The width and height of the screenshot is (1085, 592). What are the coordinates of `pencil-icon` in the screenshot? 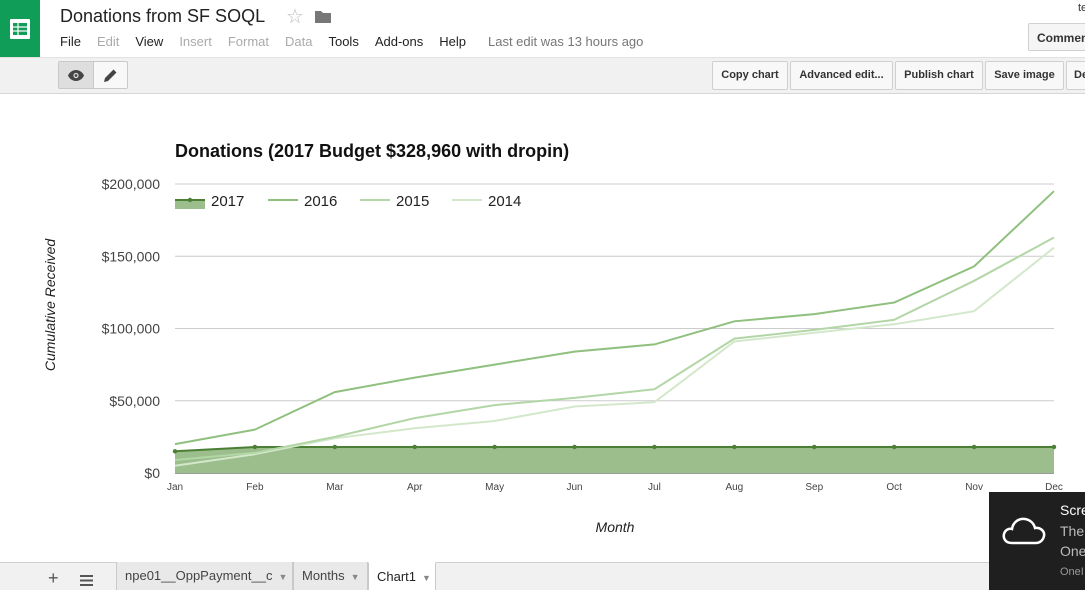 It's located at (110, 75).